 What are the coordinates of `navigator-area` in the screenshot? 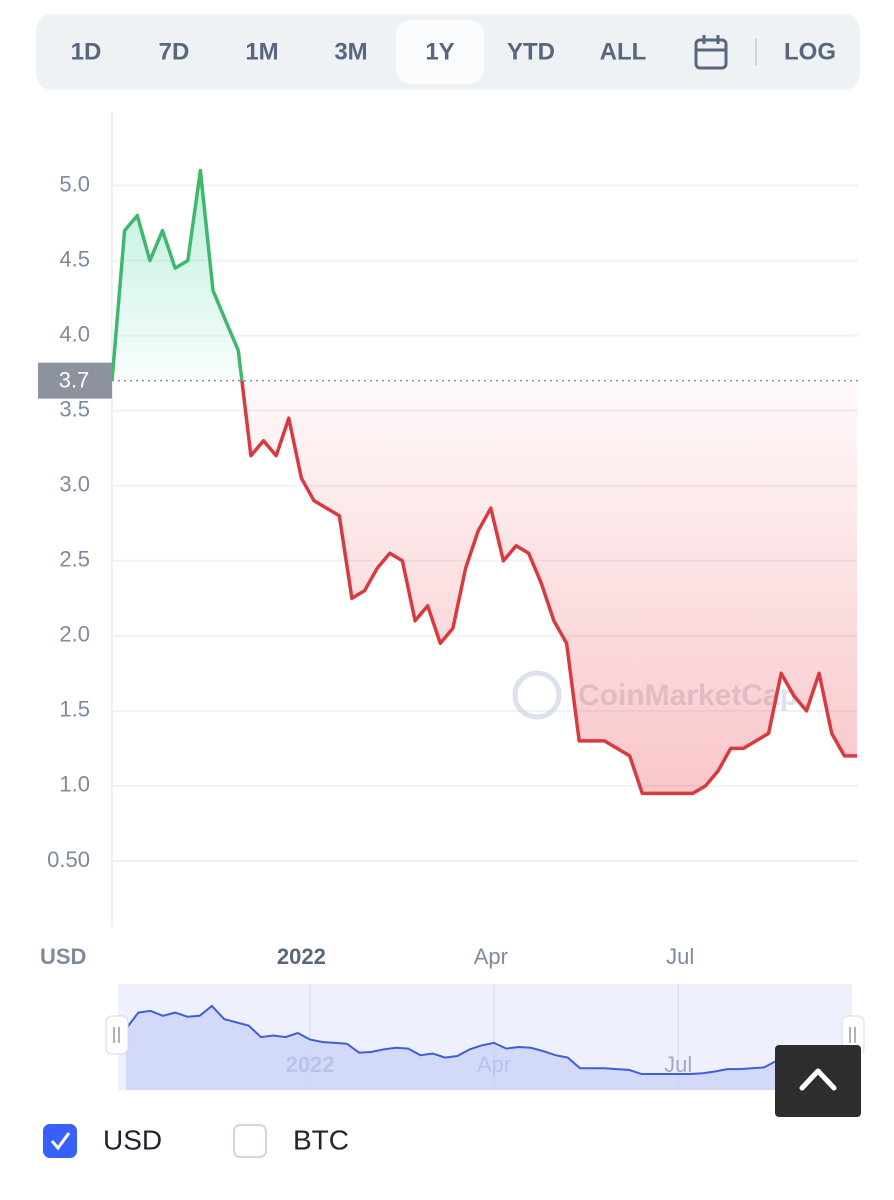 It's located at (488, 1048).